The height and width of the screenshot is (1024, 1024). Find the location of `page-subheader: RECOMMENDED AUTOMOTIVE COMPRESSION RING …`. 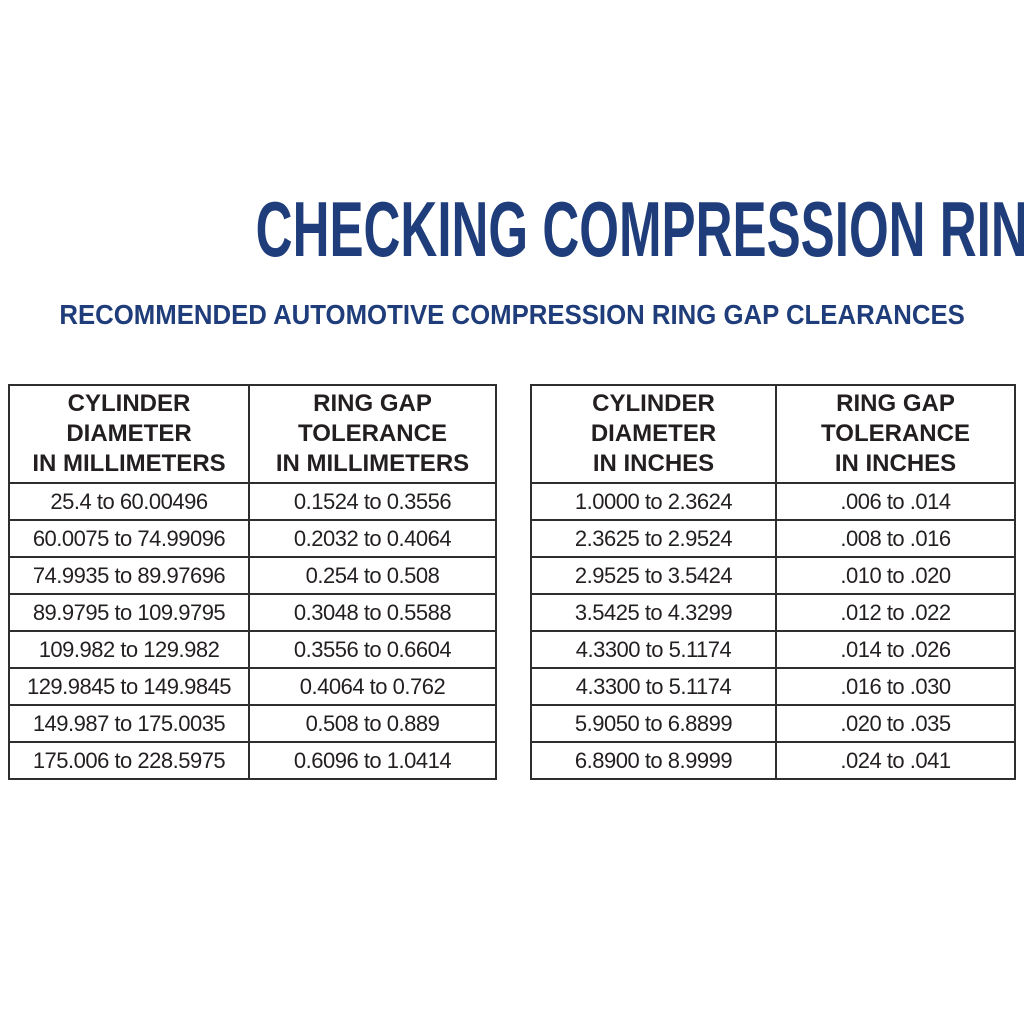

page-subheader: RECOMMENDED AUTOMOTIVE COMPRESSION RING … is located at coordinates (512, 315).